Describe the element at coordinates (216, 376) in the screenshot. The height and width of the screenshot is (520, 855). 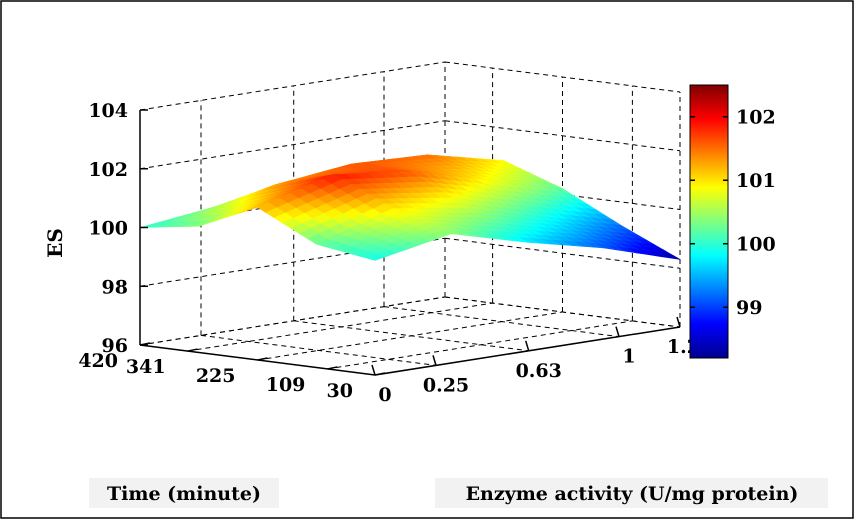
I see `y-tick-label: 225` at that location.